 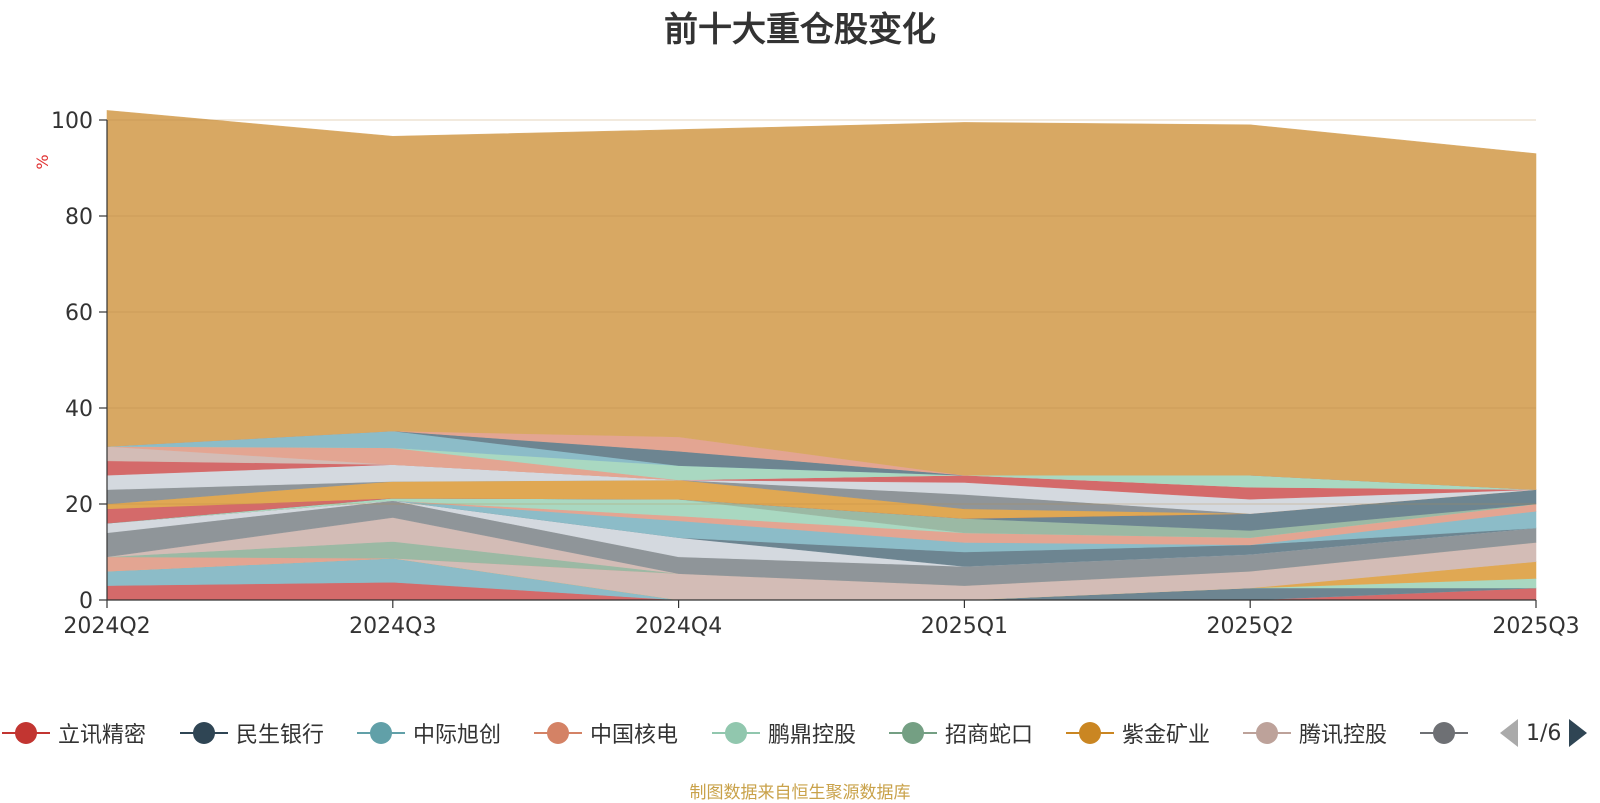 I want to click on legend-item: 招商蛇口, so click(x=960, y=733).